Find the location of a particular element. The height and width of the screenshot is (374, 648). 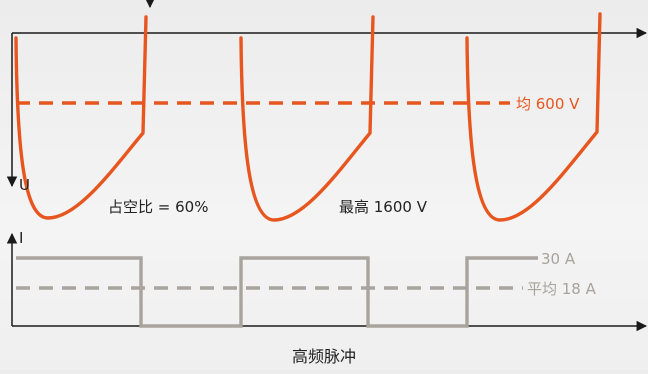

current-axis-label: I is located at coordinates (21, 238).